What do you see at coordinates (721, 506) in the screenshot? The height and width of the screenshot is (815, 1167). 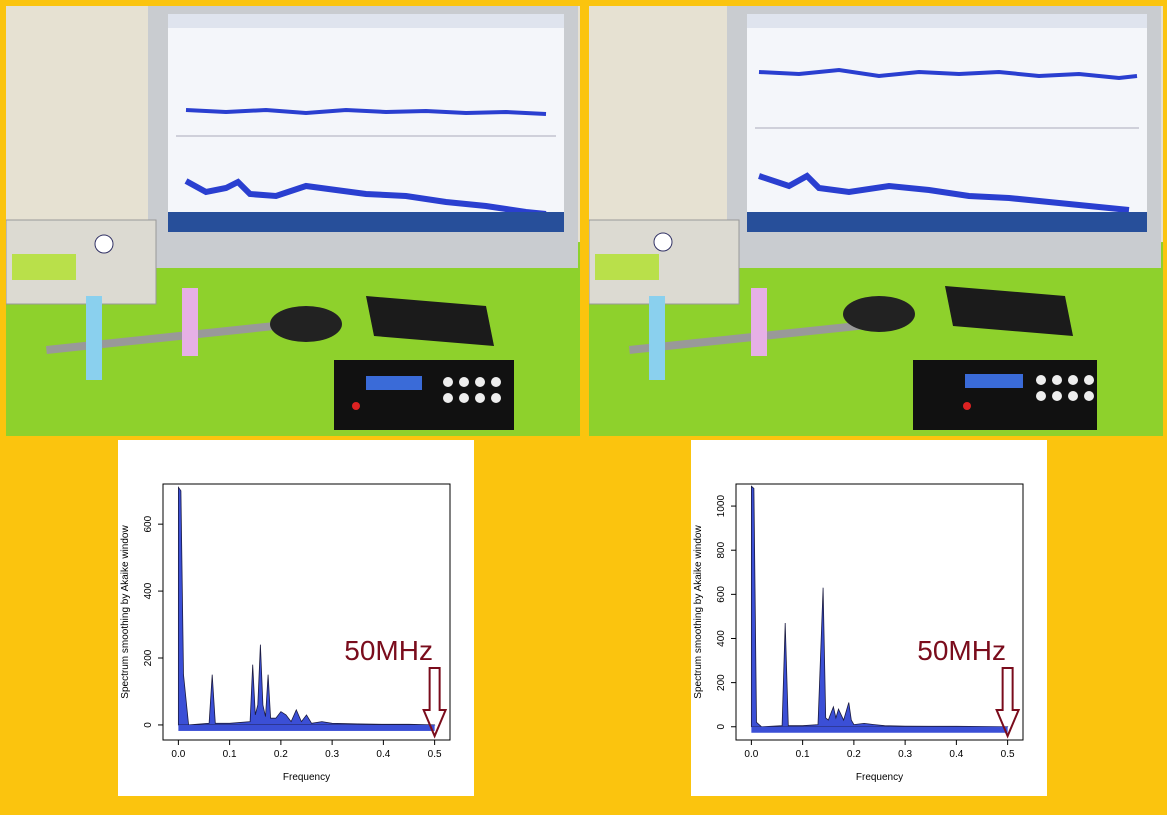 I see `y-tick-label: 1000` at bounding box center [721, 506].